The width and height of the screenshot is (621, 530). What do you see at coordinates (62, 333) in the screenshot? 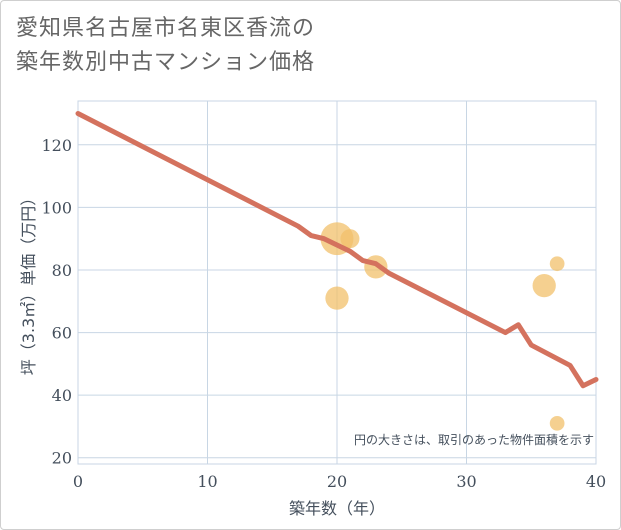
I see `y-tick-label: 60` at bounding box center [62, 333].